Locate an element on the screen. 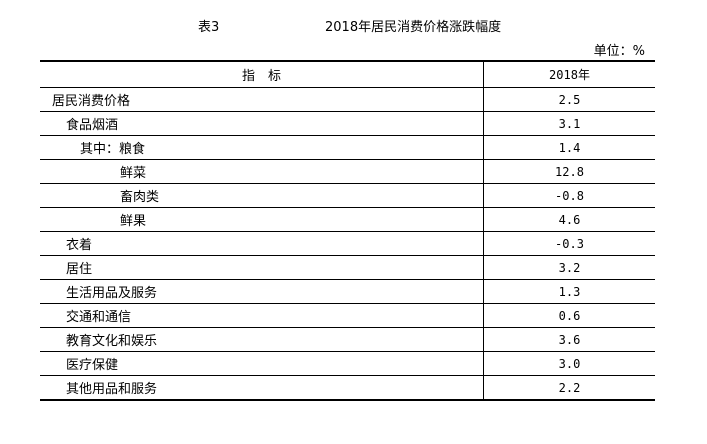 This screenshot has height=444, width=707. row-value: 12.8 is located at coordinates (569, 171).